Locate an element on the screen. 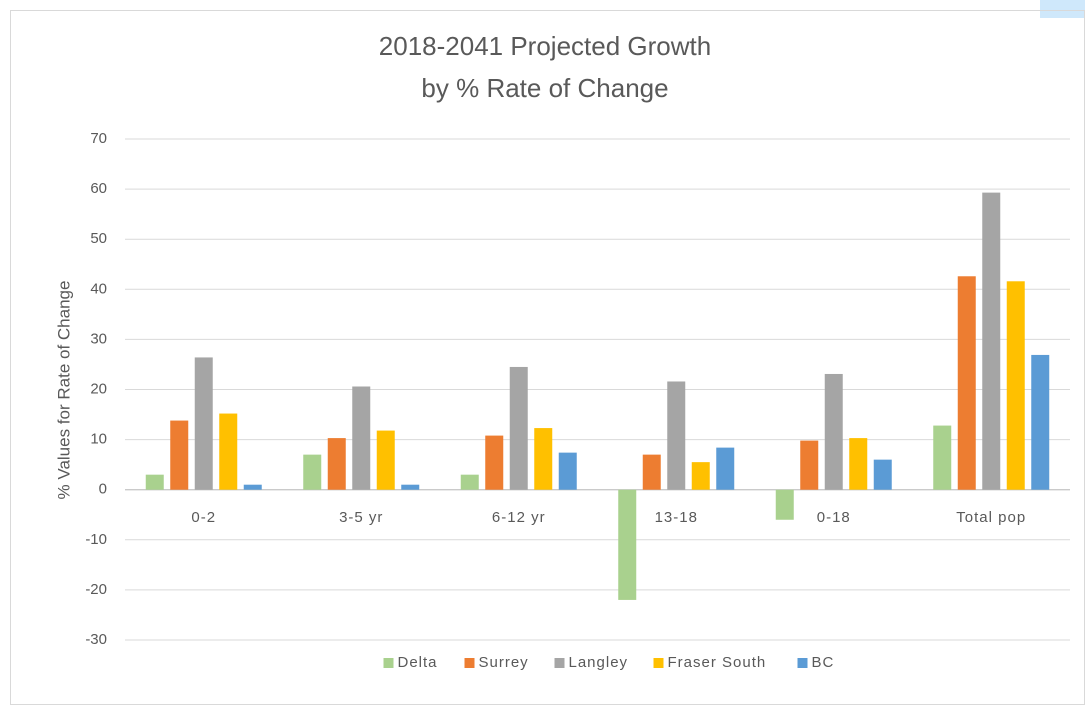 The height and width of the screenshot is (717, 1085). chart-subtitle: by % Rate of Change is located at coordinates (544, 88).